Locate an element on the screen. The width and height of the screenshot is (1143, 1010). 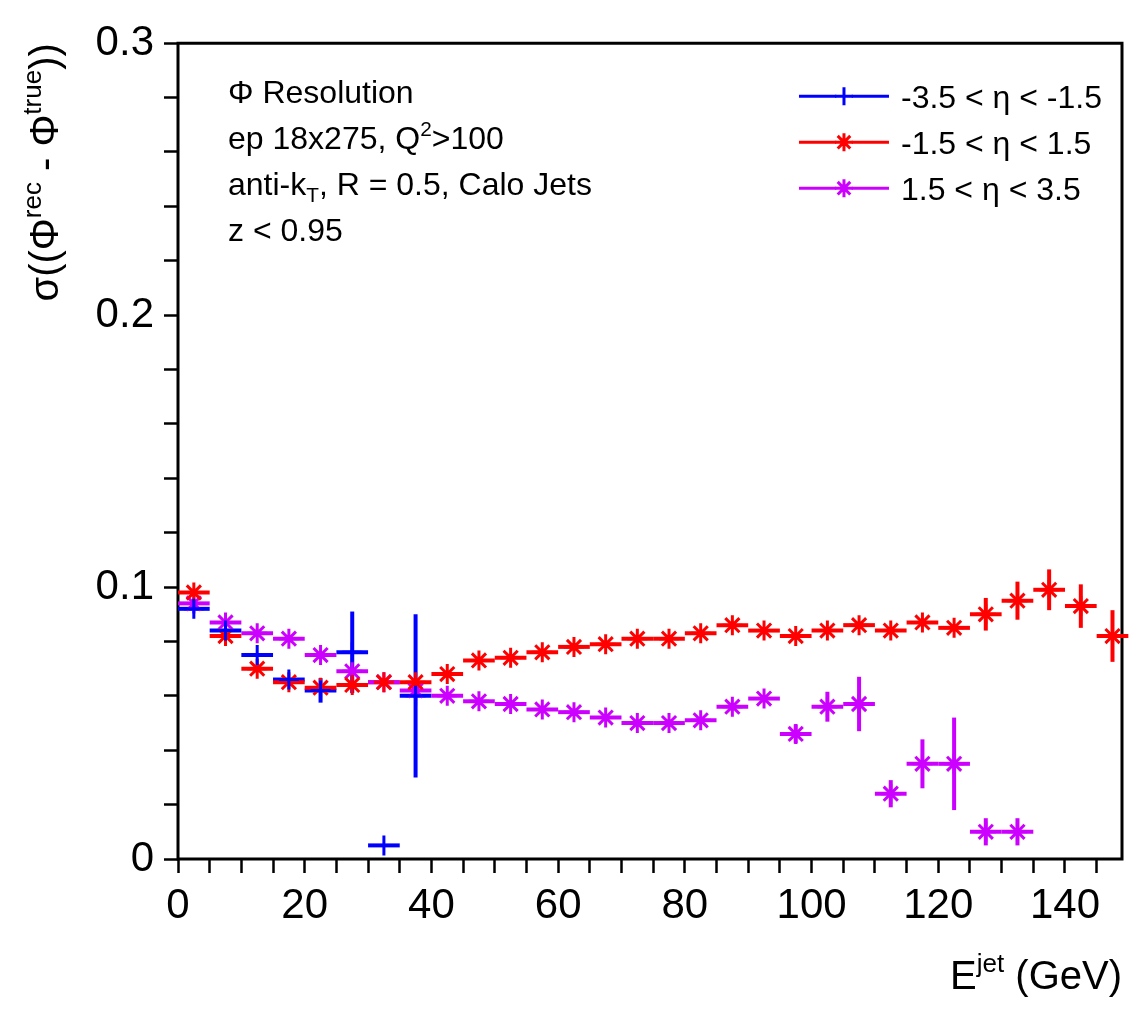
annotation: z < 0.95 is located at coordinates (285, 230).